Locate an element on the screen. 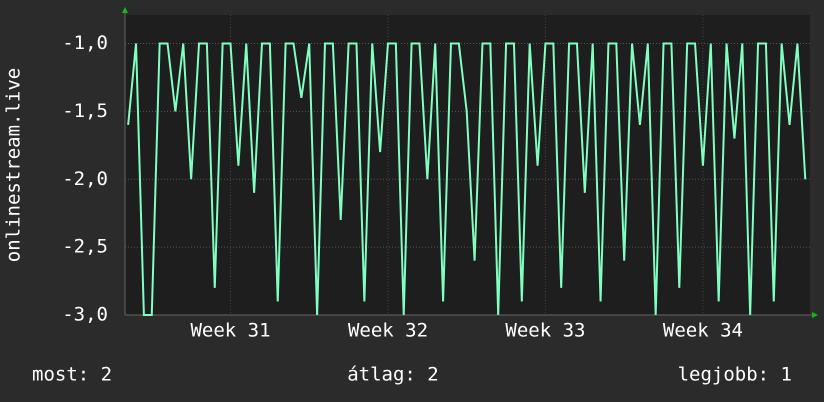  footer-best: legjobb: 1 is located at coordinates (735, 375).